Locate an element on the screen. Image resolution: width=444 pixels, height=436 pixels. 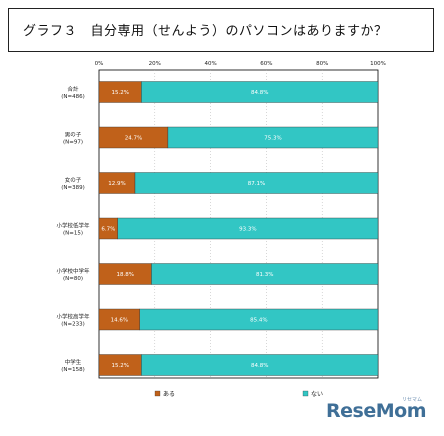
data-label-nai: 87.1% is located at coordinates (256, 184).